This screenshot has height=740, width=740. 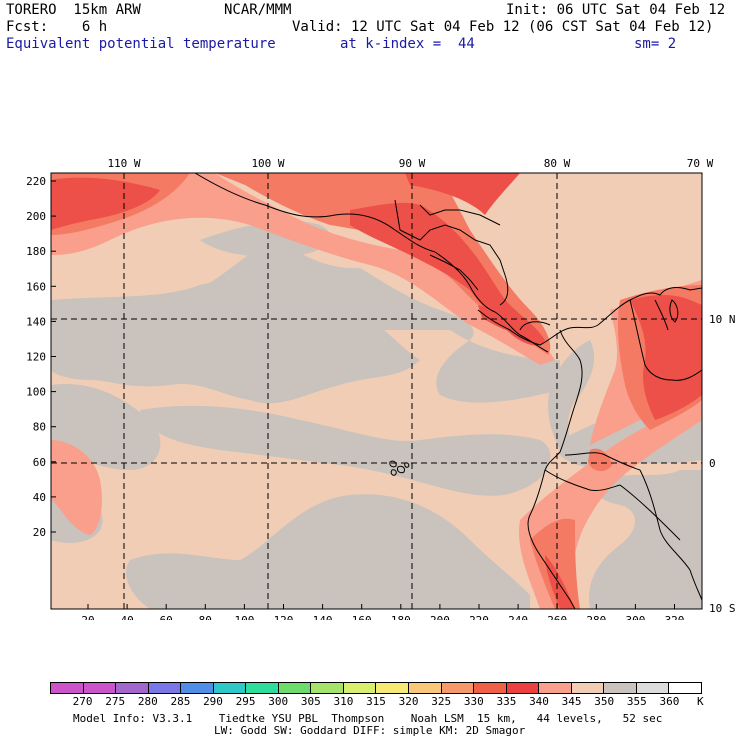 I want to click on colorbar-label: 345, so click(x=571, y=701).